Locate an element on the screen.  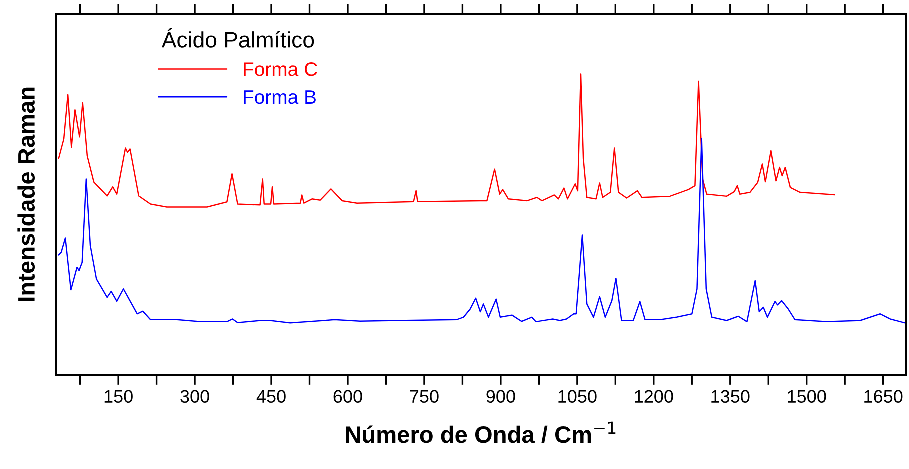
x-axis-title: Número de Onda / Cm$^{−1}$ is located at coordinates (481, 433).